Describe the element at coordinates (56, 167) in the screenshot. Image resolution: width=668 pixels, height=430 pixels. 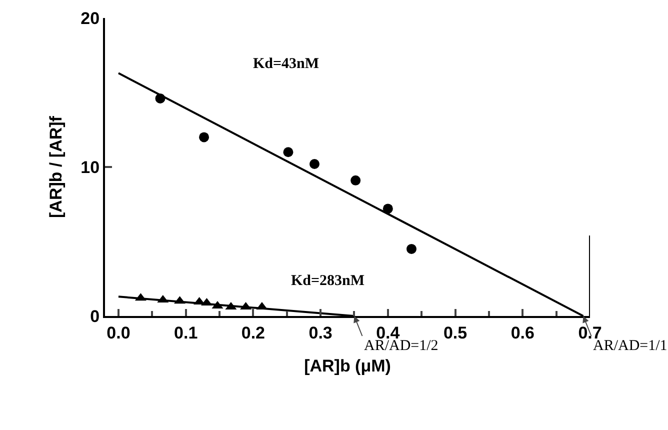
I see `y-axis-title: [AR]b / [AR]f` at that location.